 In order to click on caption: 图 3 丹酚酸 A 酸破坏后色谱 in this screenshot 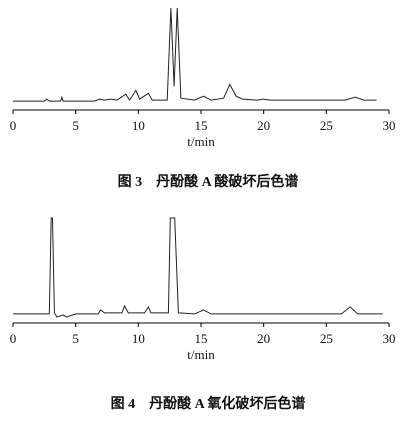, I will do `click(208, 181)`.